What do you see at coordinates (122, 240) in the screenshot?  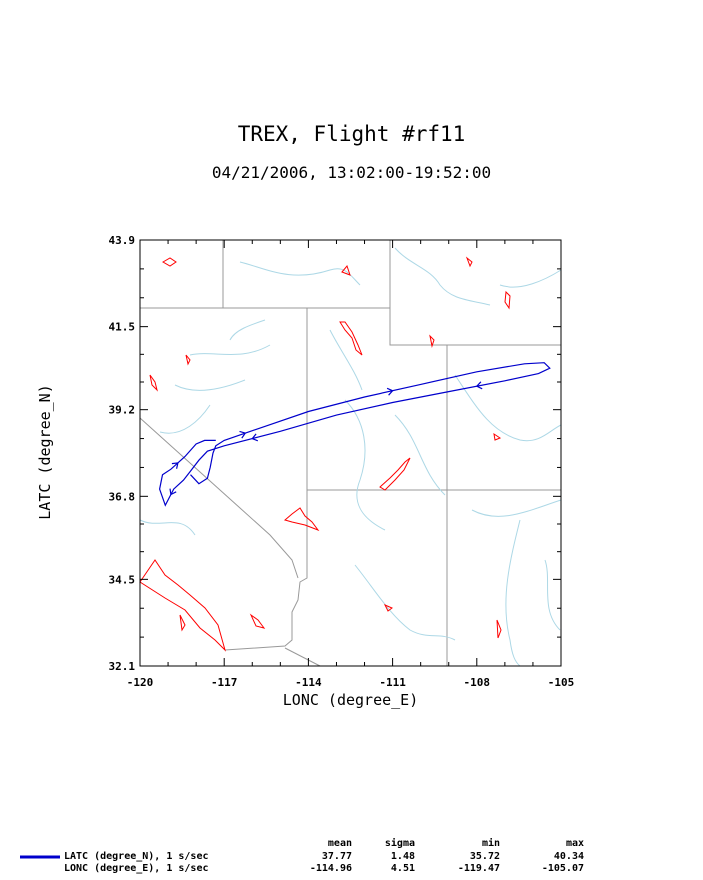 I see `y-tick-label: 43.9` at bounding box center [122, 240].